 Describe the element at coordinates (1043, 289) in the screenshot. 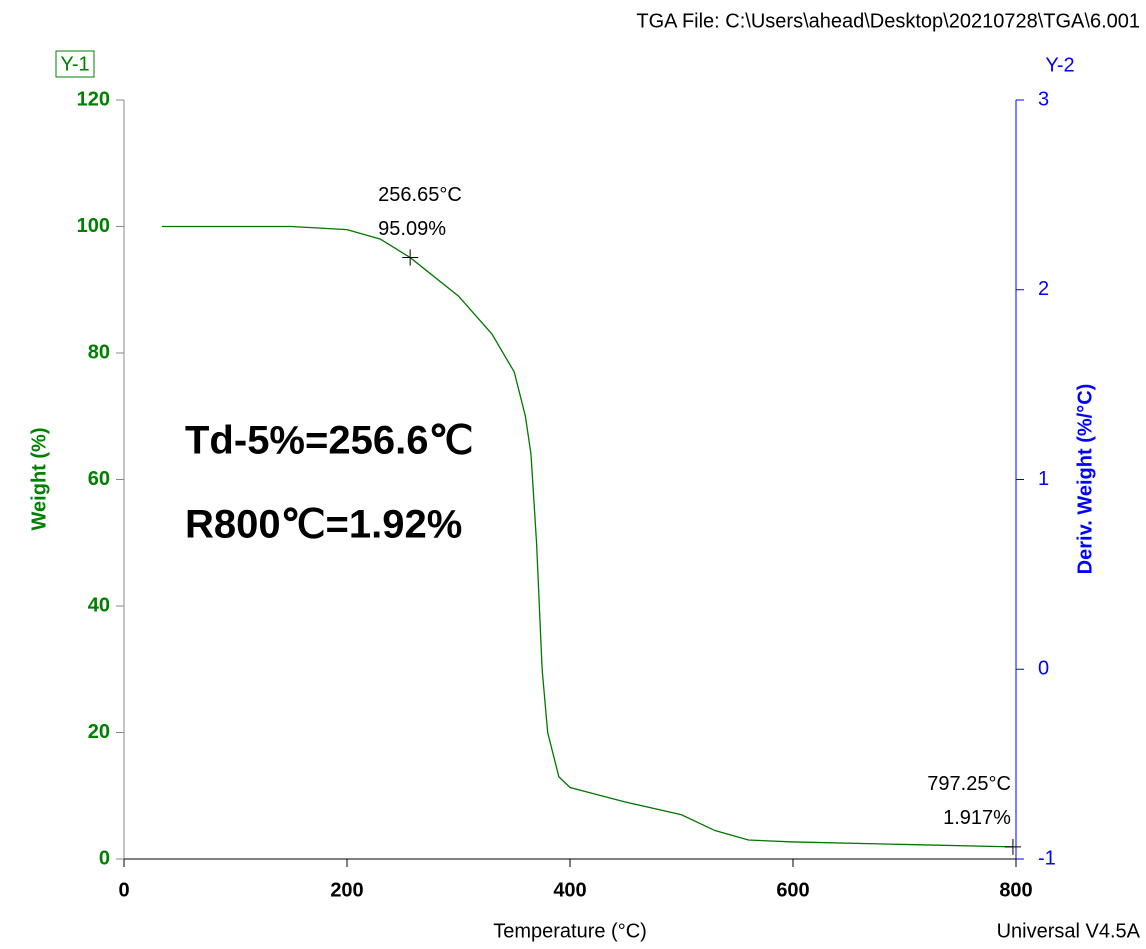

I see `y2-tick-label: 2` at that location.